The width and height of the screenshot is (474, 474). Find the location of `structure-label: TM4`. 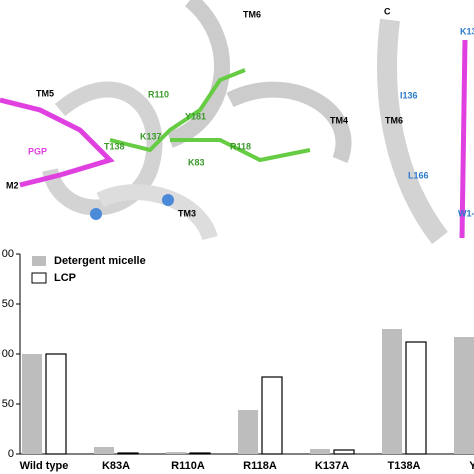

structure-label: TM4 is located at coordinates (339, 120).